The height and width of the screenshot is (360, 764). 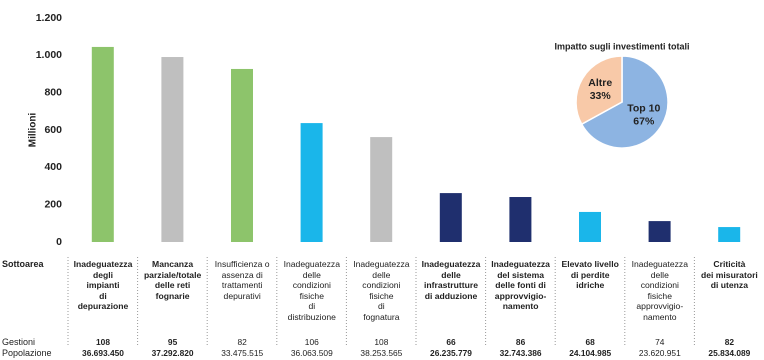 I want to click on table-cell: 66, so click(x=451, y=342).